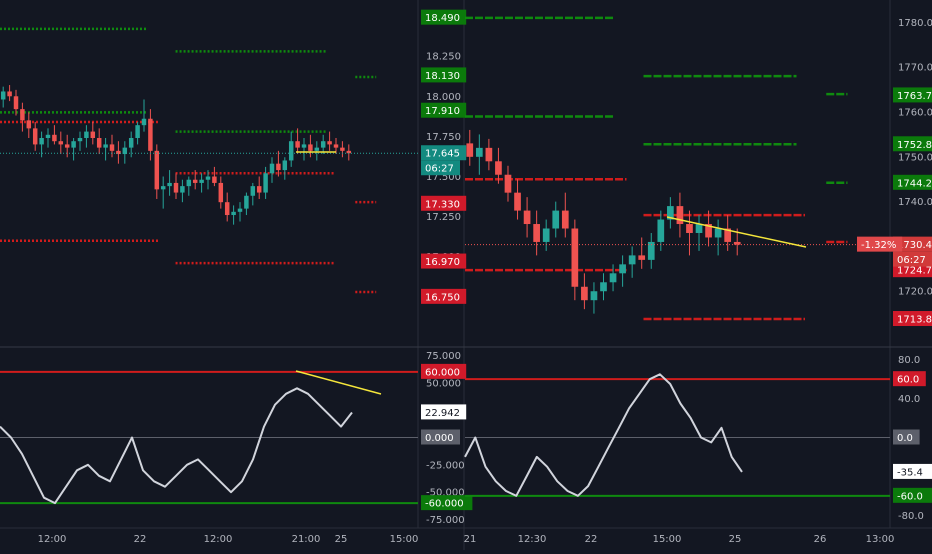  Describe the element at coordinates (911, 516) in the screenshot. I see `oscillator-axis-label: -80.0` at that location.